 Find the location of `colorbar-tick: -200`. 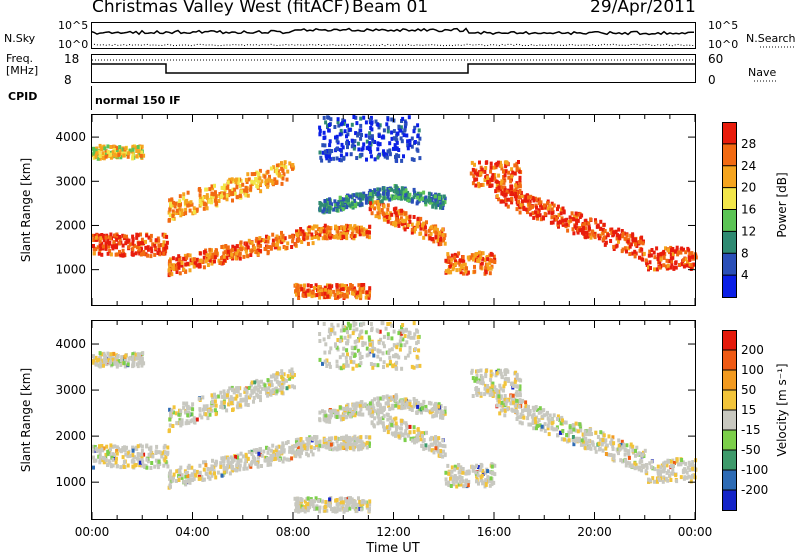

colorbar-tick: -200 is located at coordinates (754, 490).